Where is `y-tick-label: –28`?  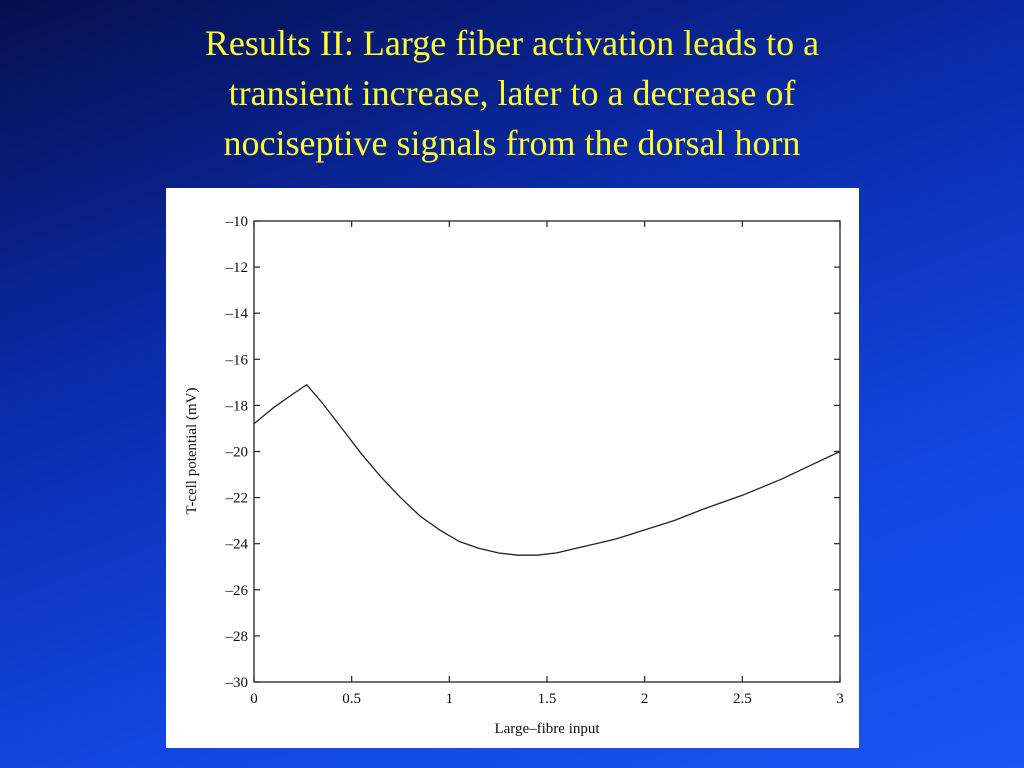
y-tick-label: –28 is located at coordinates (237, 637).